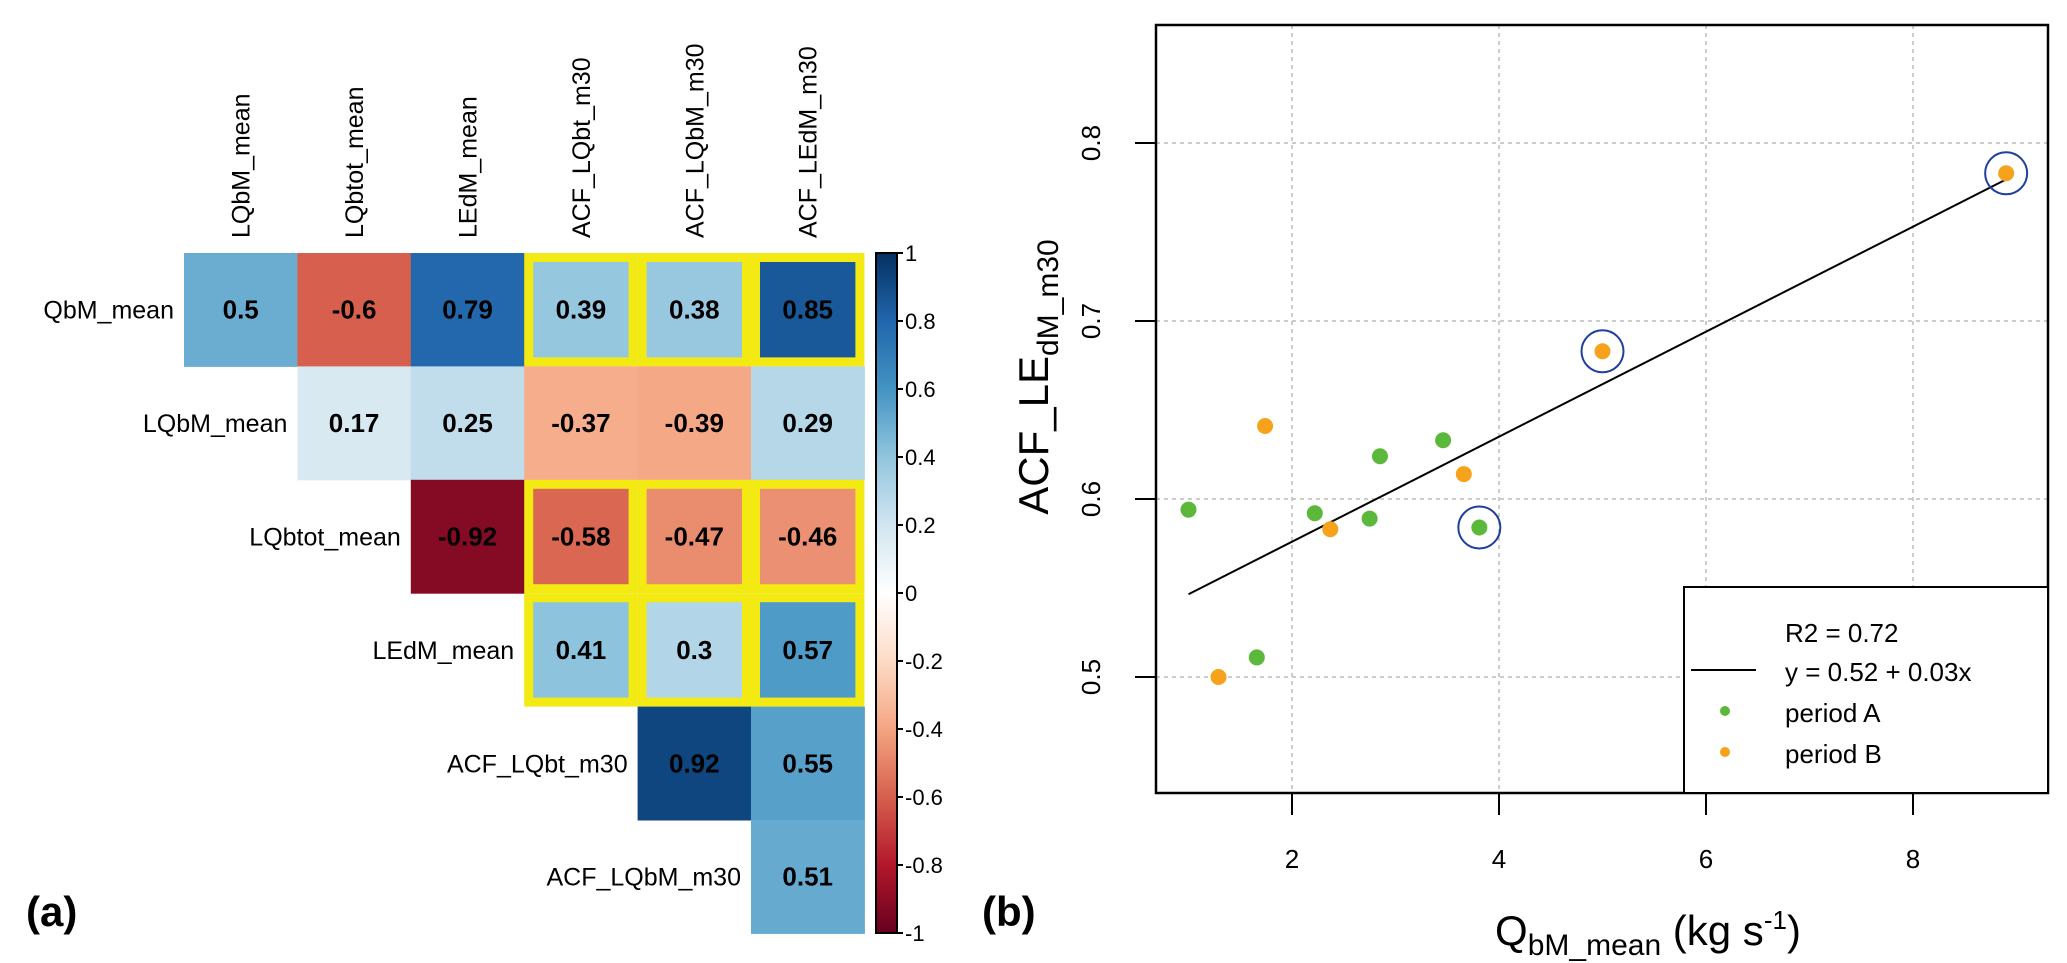  I want to click on heatmap-cell-label: 0.92, so click(694, 763).